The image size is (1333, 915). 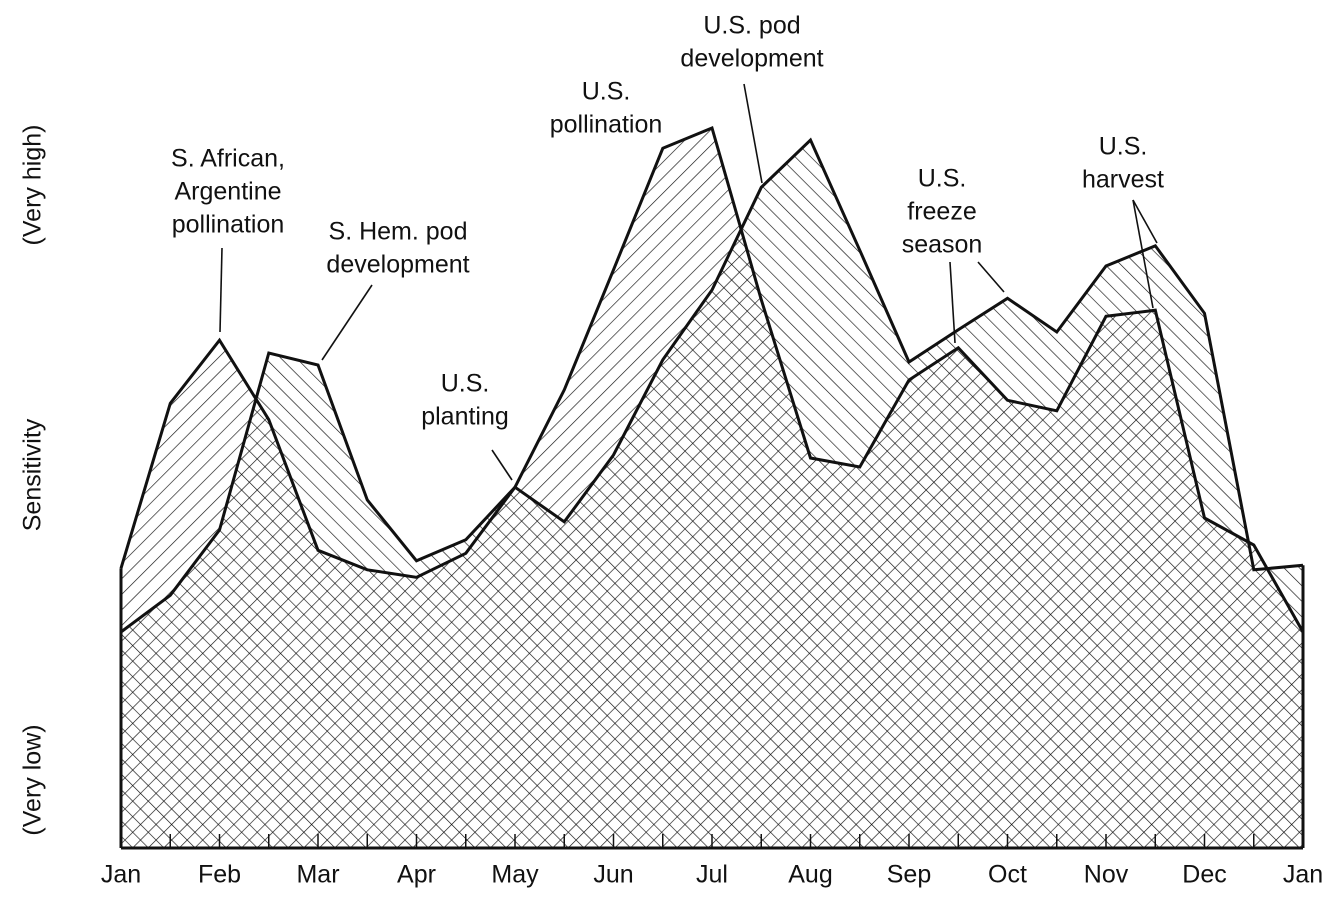 What do you see at coordinates (941, 212) in the screenshot?
I see `annotation-text: freeze` at bounding box center [941, 212].